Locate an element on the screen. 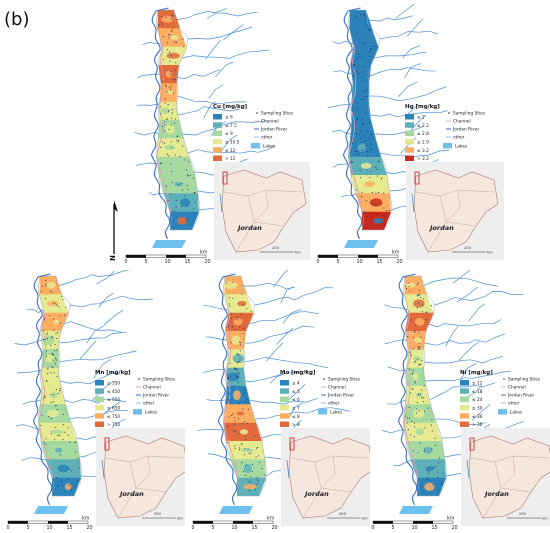 The height and width of the screenshot is (533, 550). jordan-country-shape is located at coordinates (509, 477).